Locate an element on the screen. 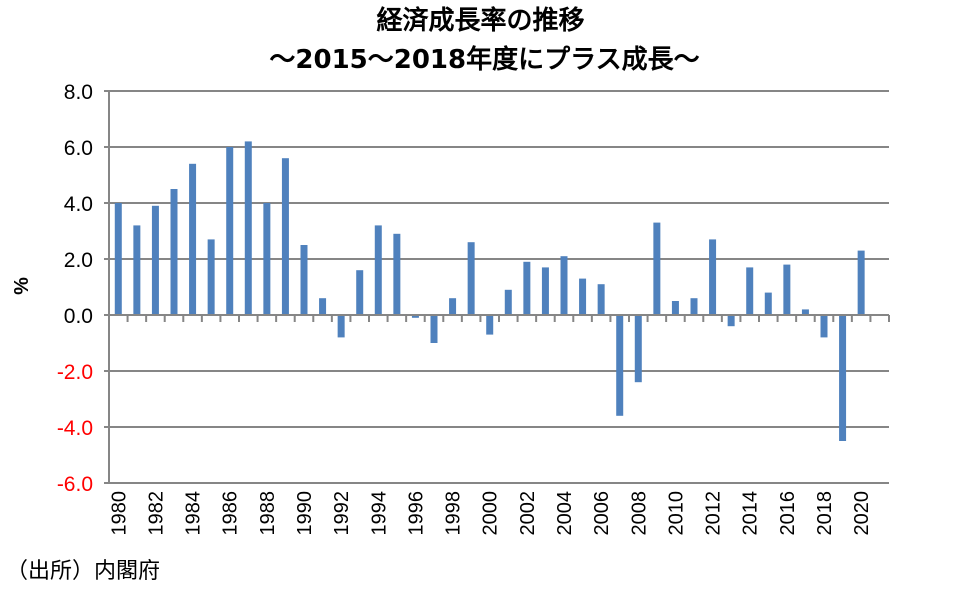  bar-1989 is located at coordinates (285, 236).